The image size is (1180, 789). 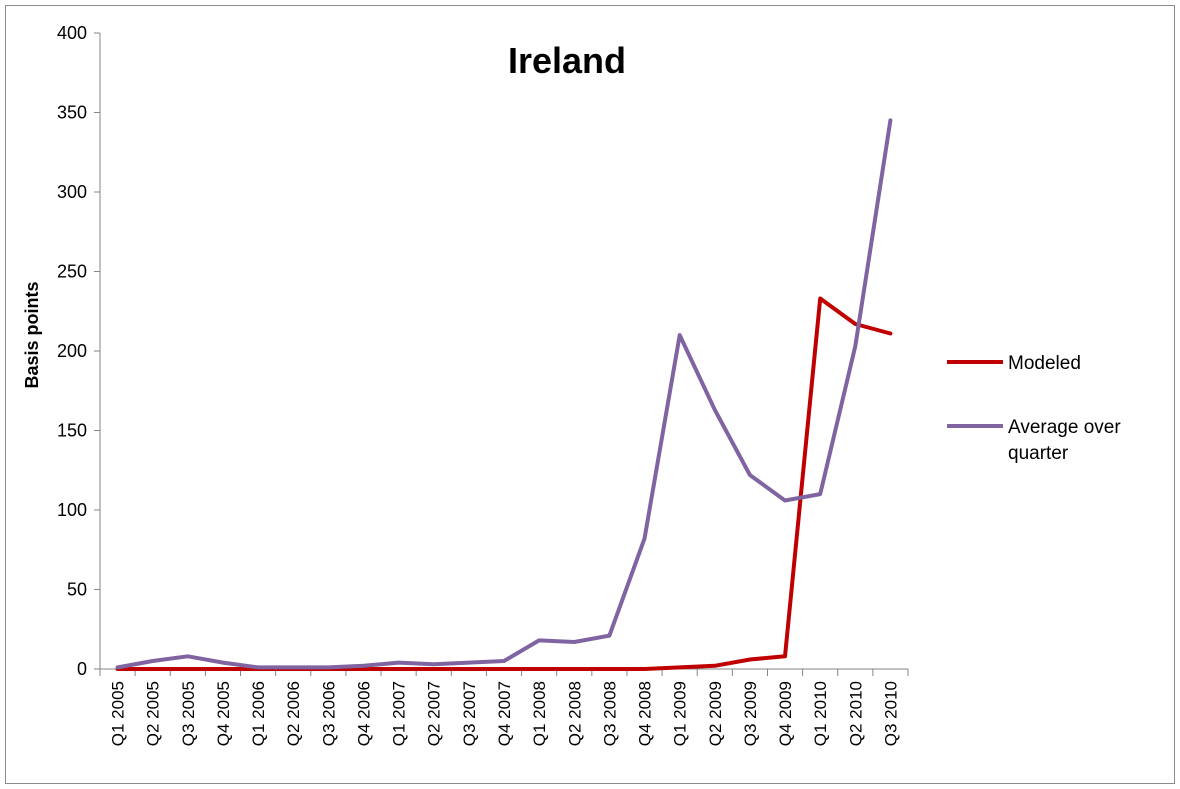 What do you see at coordinates (82, 669) in the screenshot?
I see `y-tick-label: 0` at bounding box center [82, 669].